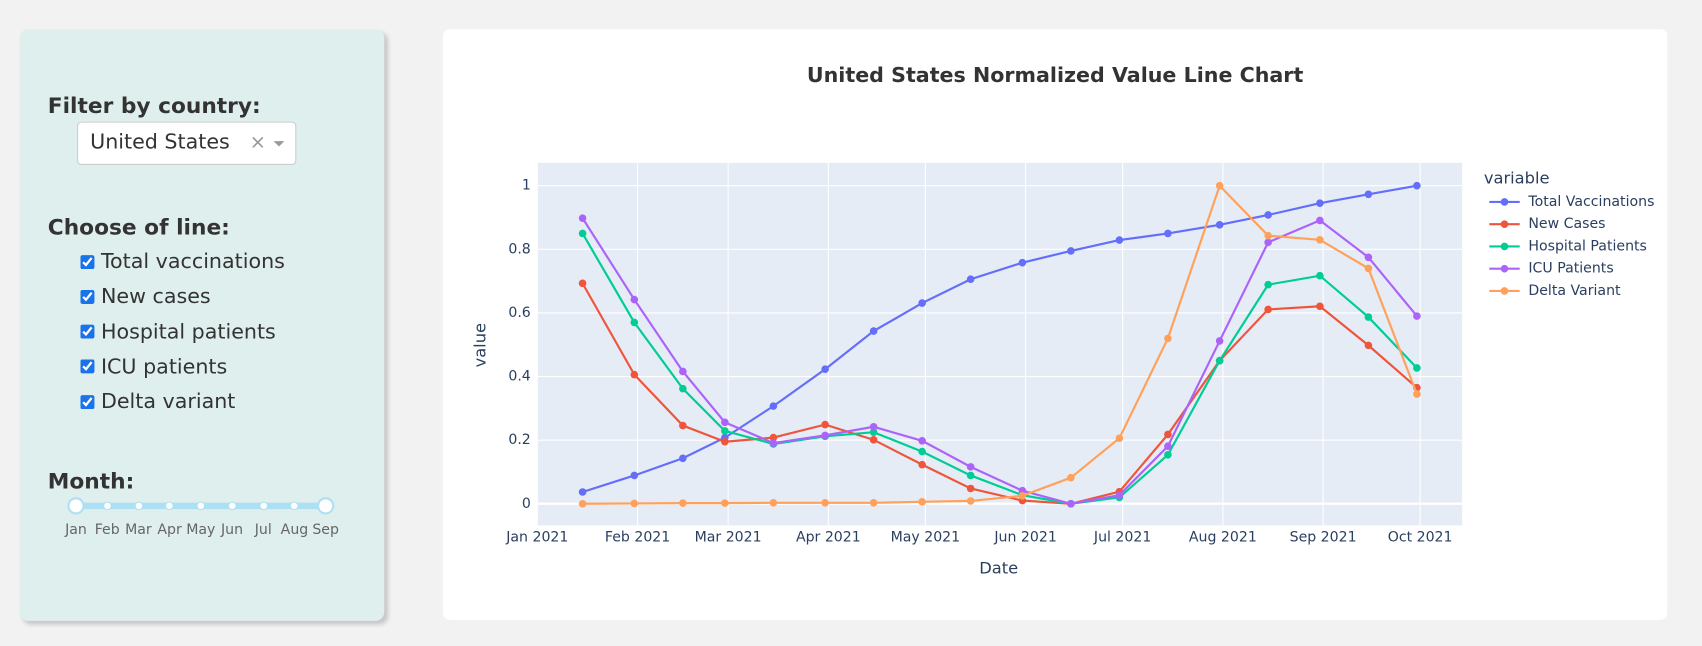 The image size is (1702, 646). Describe the element at coordinates (519, 313) in the screenshot. I see `y-tick-label: 0.6` at that location.